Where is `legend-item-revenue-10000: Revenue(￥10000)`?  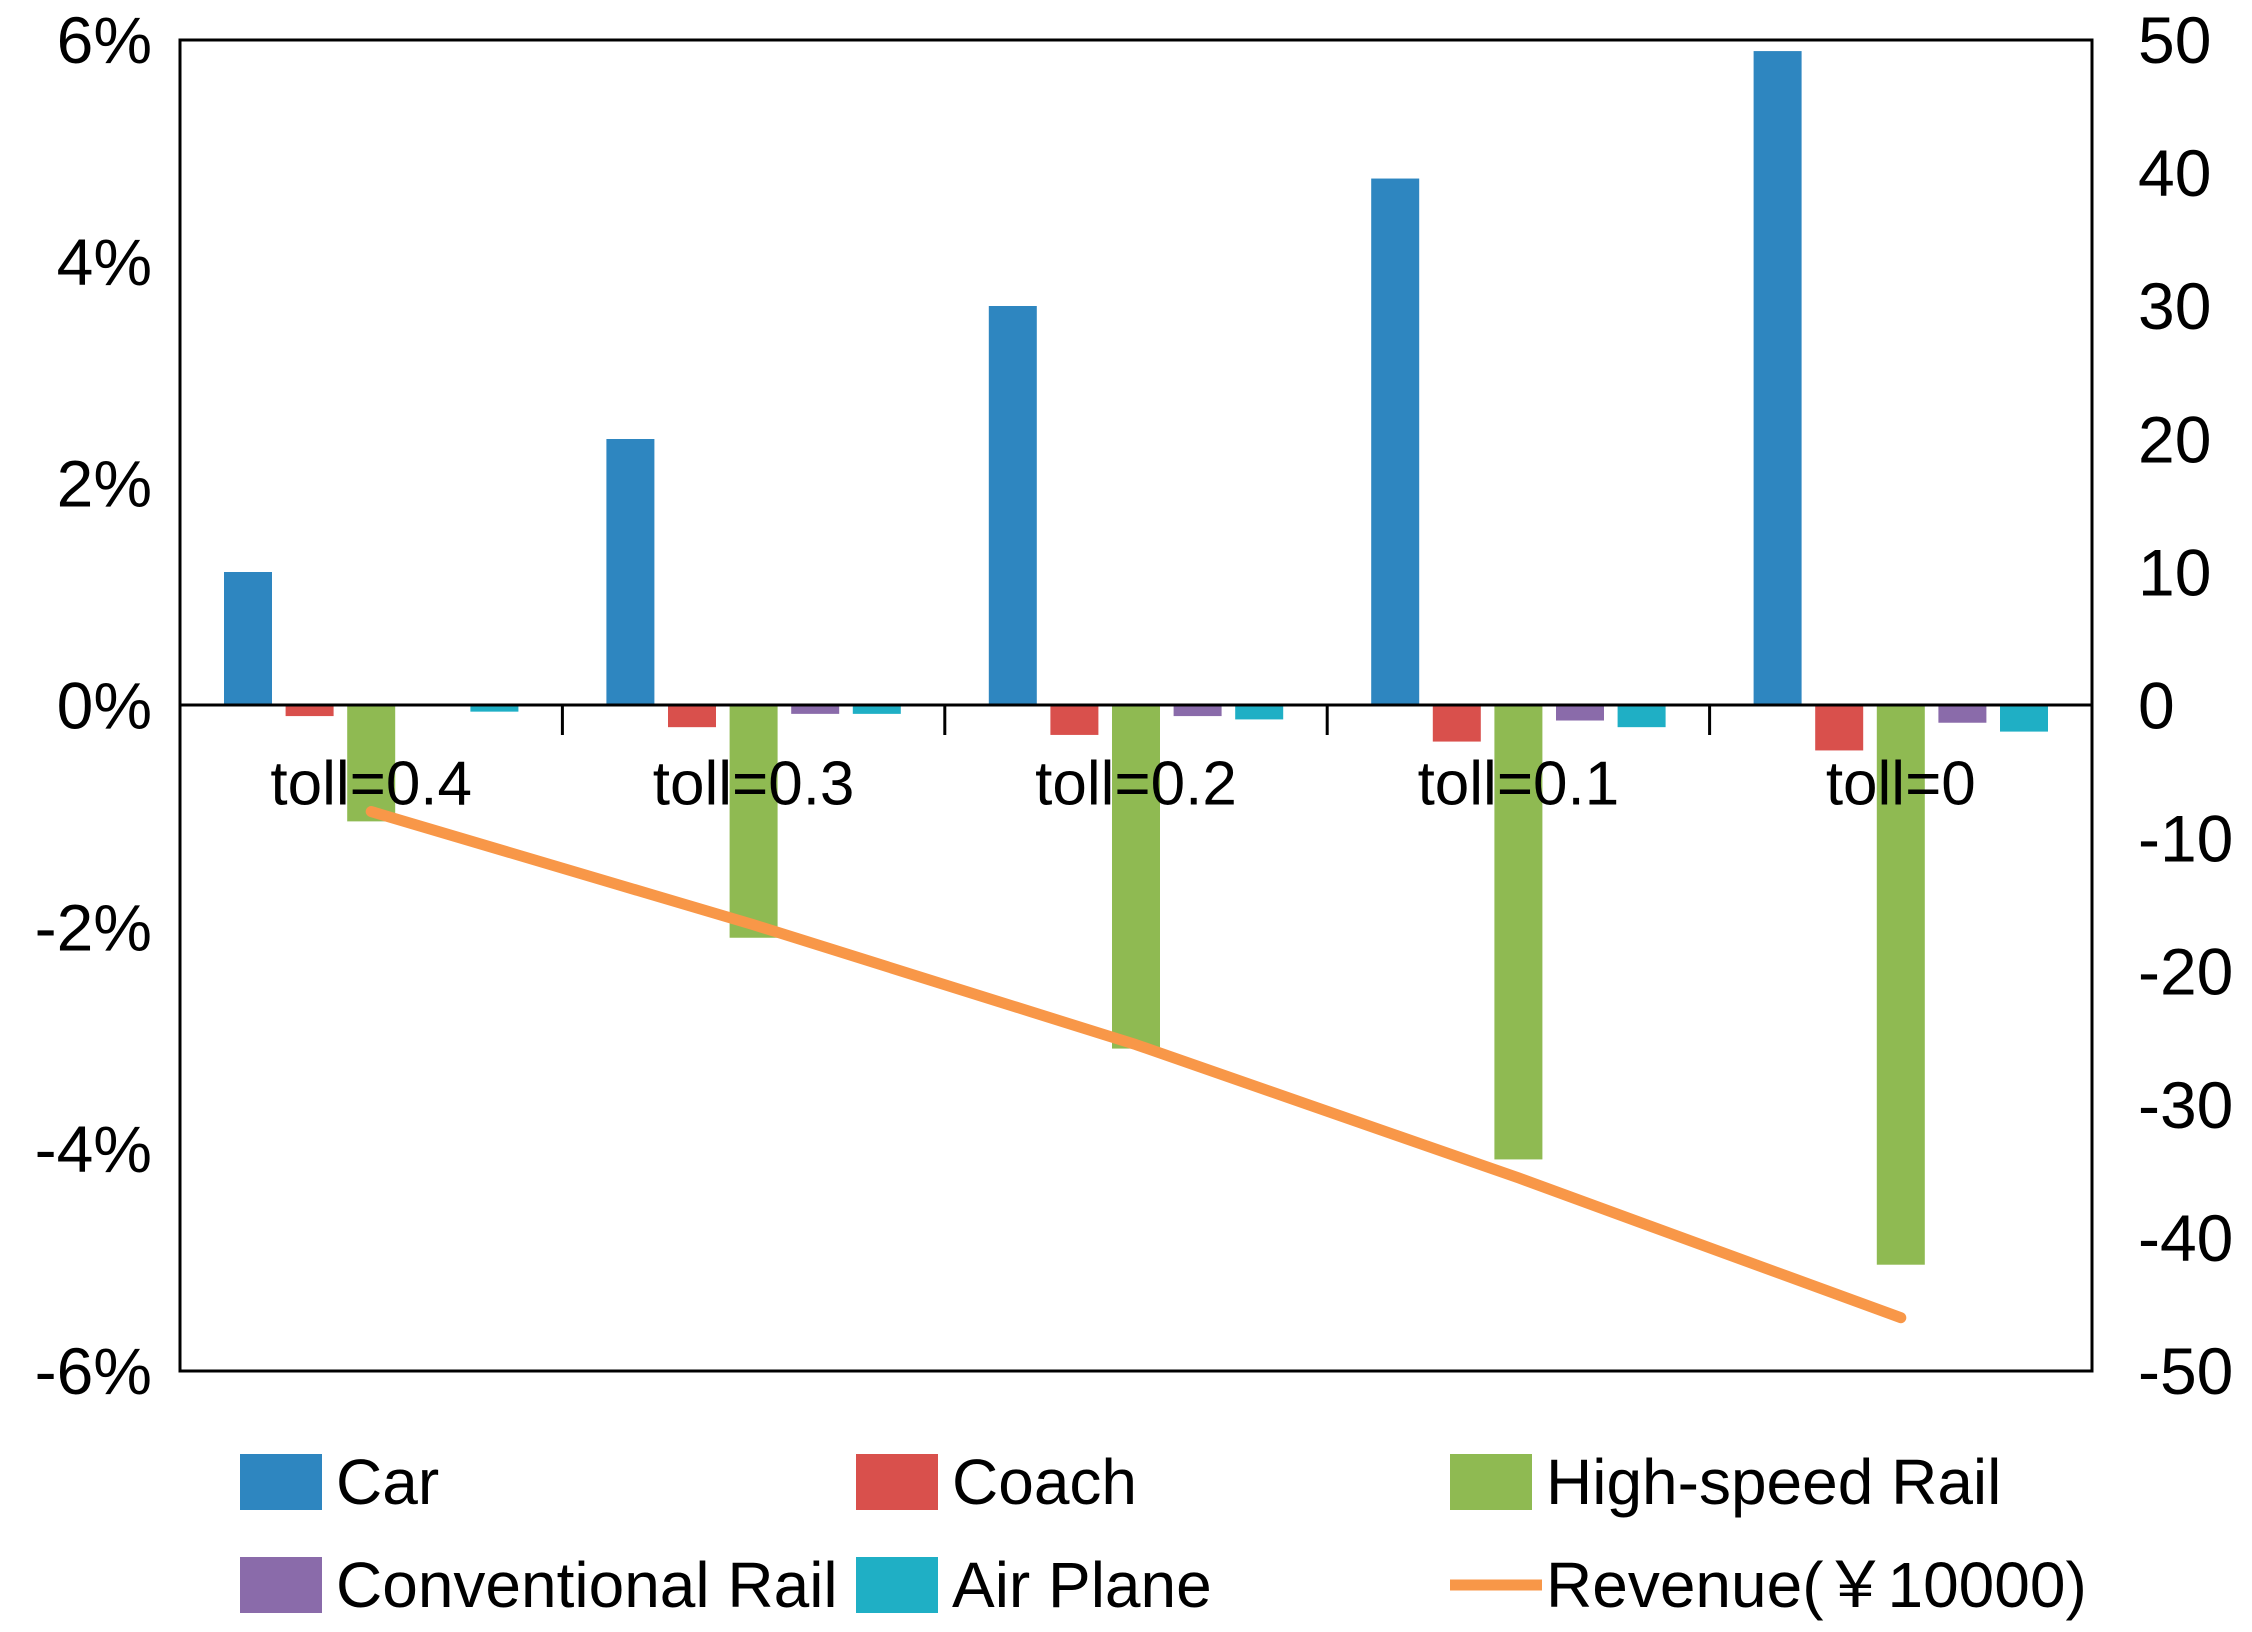
legend-item-revenue-10000: Revenue(￥10000) is located at coordinates (1768, 1585).